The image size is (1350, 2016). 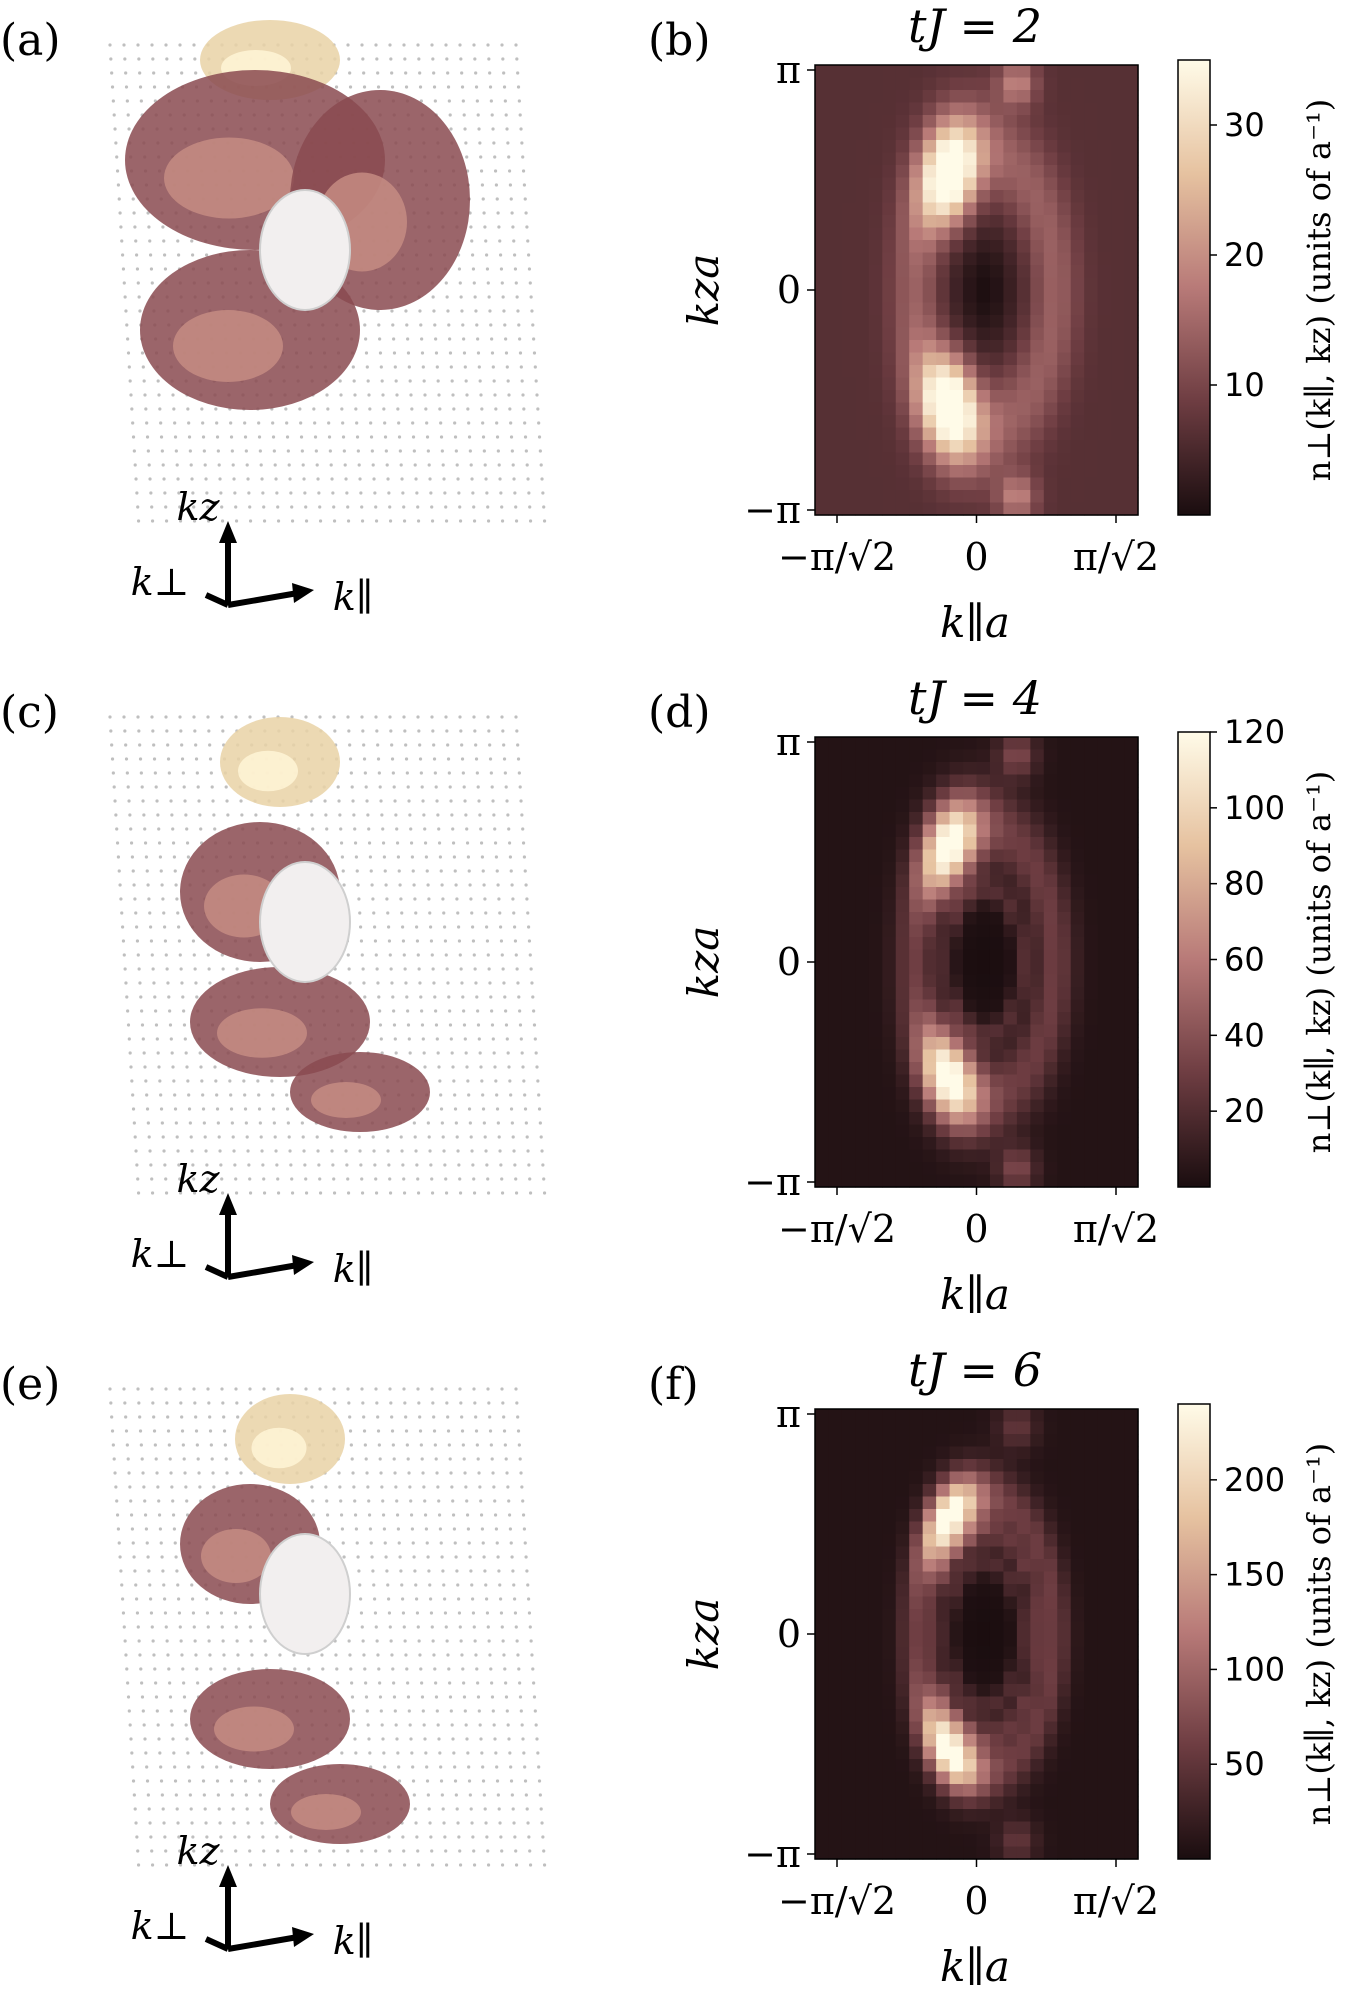 I want to click on y-tick-label: −π, so click(x=772, y=510).